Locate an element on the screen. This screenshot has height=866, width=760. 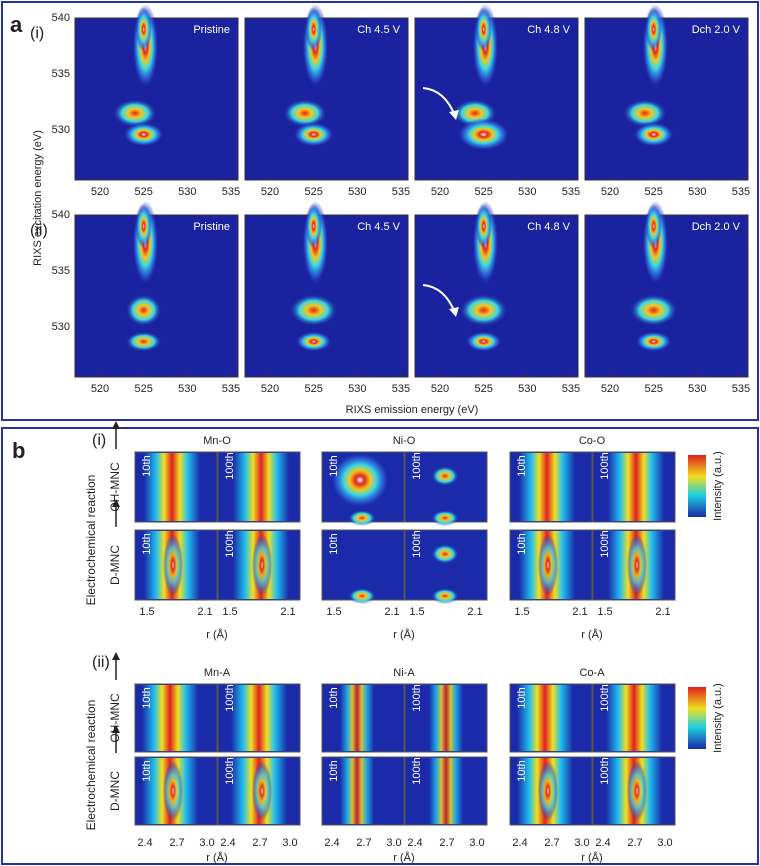
panel-label: b is located at coordinates (18, 450).